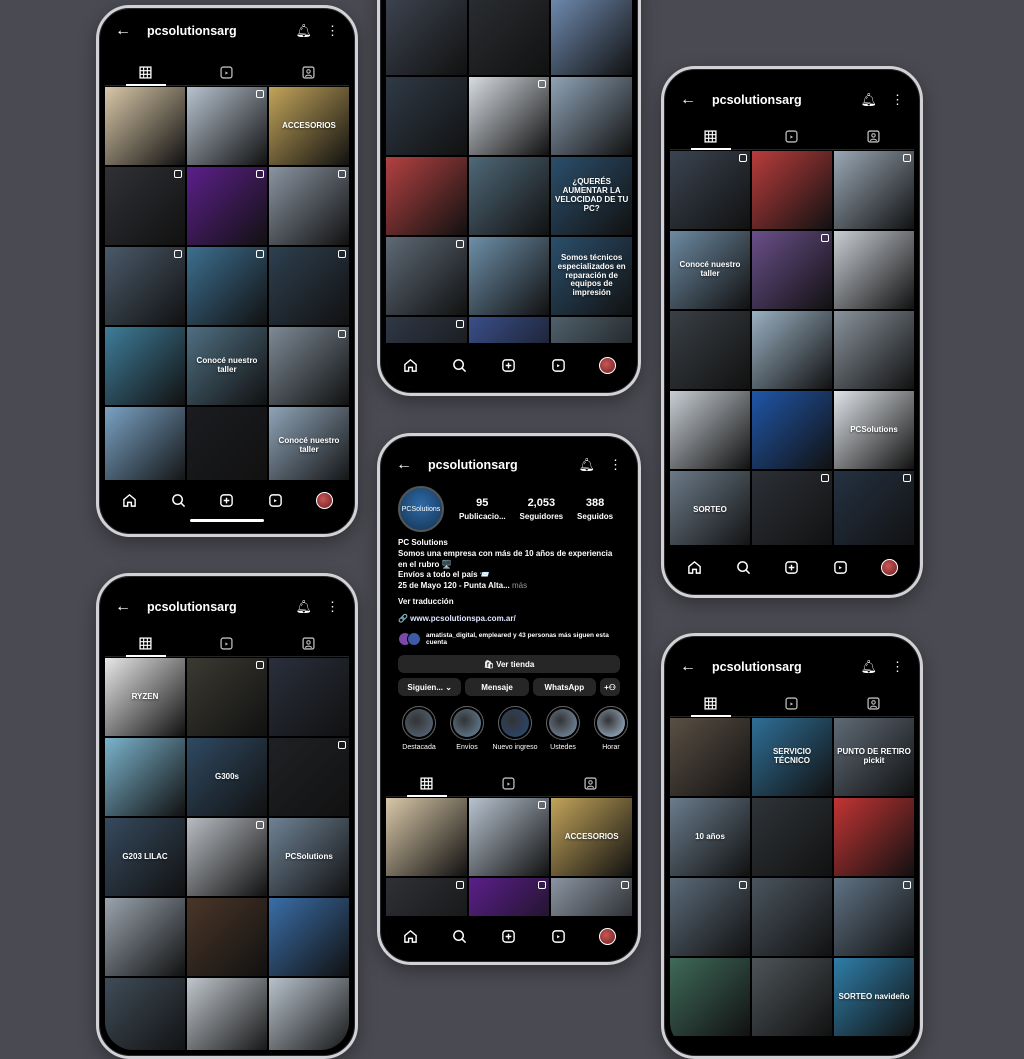  What do you see at coordinates (421, 509) in the screenshot?
I see `profile-avatar: PCSolutions` at bounding box center [421, 509].